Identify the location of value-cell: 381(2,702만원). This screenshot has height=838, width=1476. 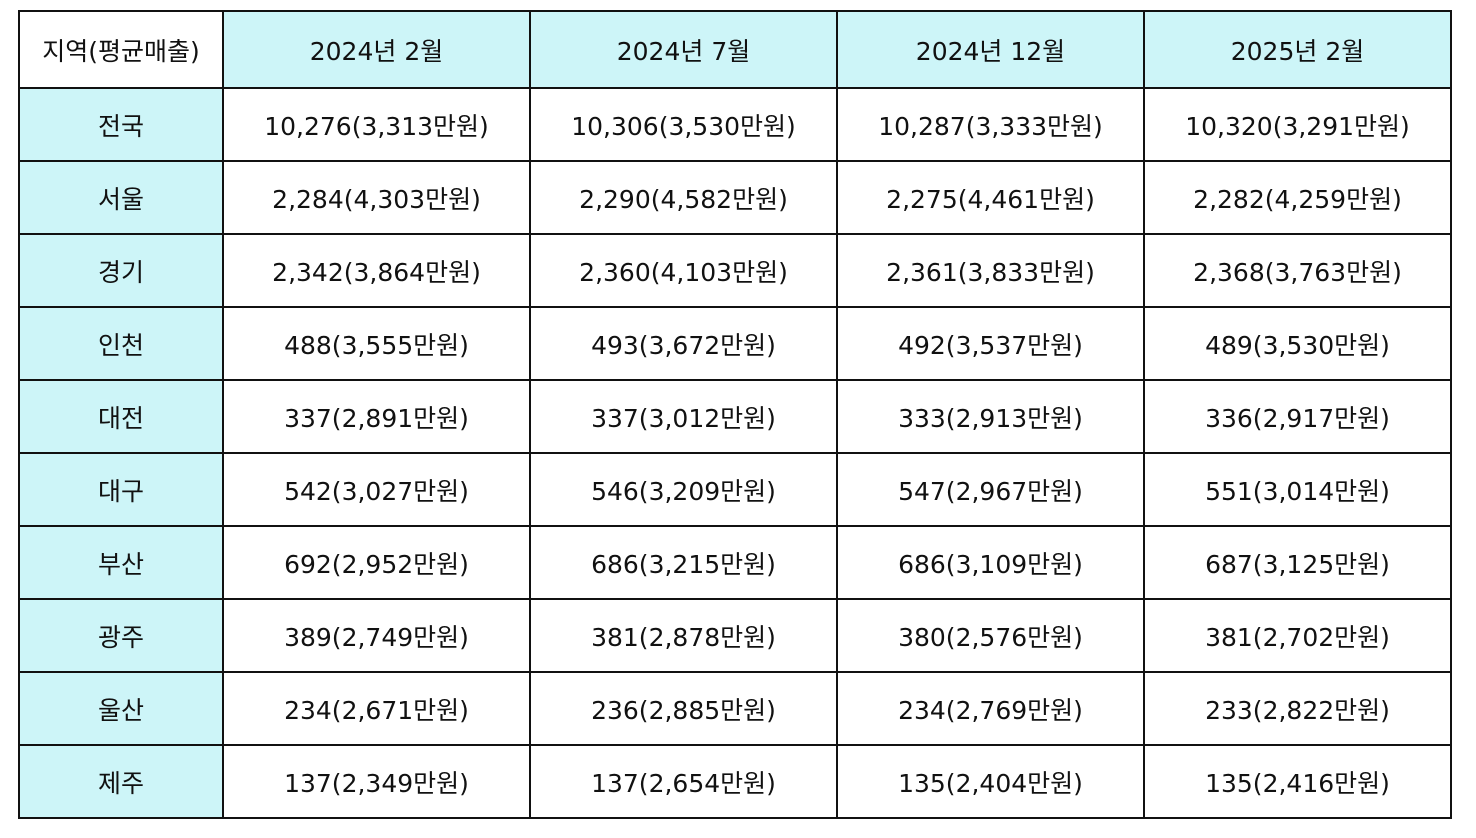
(1297, 635).